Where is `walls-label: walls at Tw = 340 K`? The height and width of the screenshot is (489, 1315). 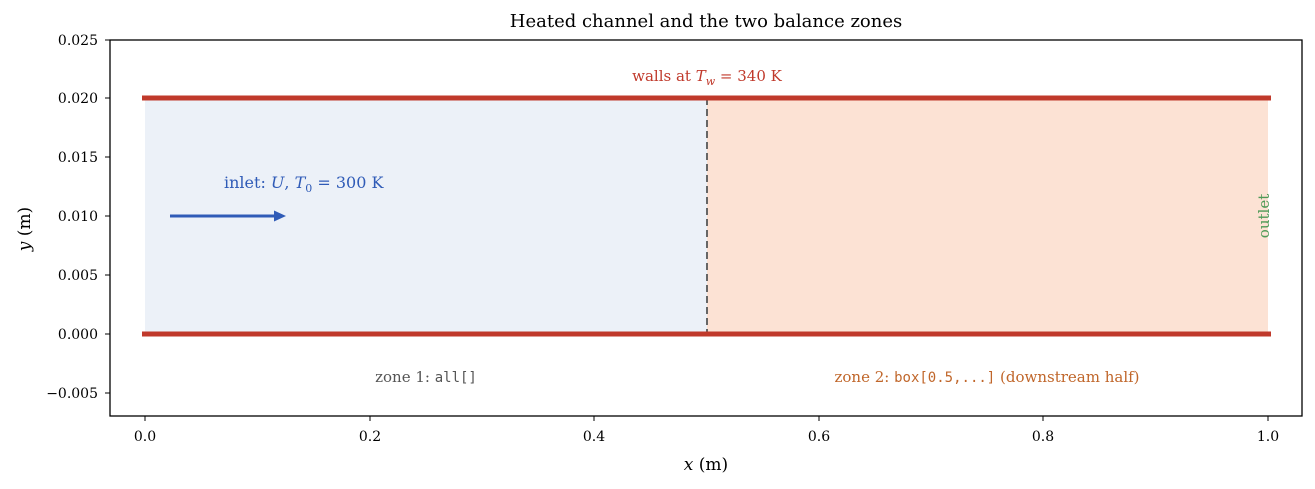 walls-label: walls at Tw = 340 K is located at coordinates (707, 77).